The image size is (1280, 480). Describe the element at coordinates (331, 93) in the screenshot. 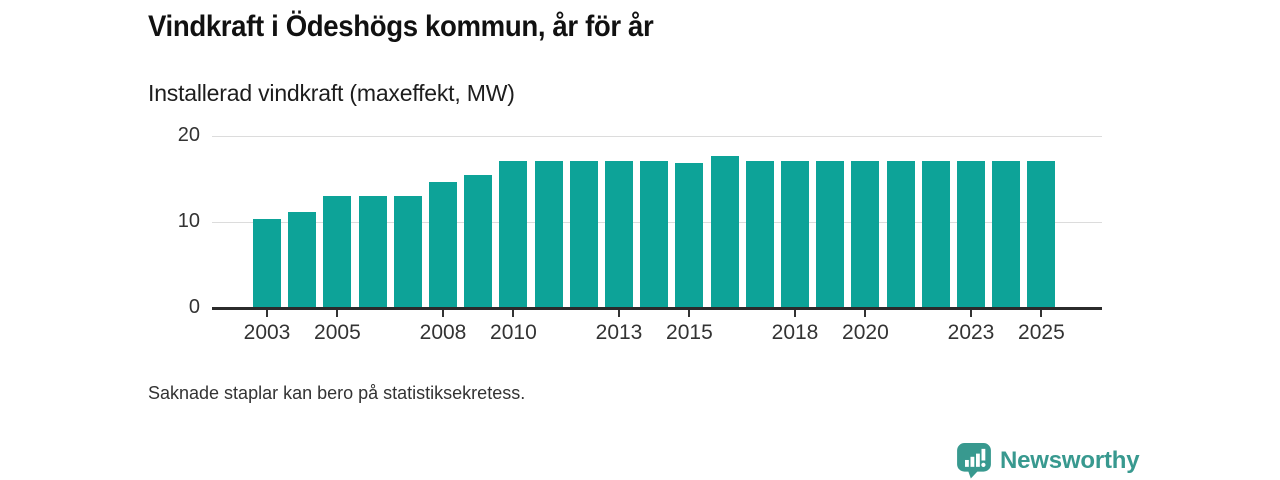

I see `chart-subtitle: Installerad vindkraft (maxeffekt, MW)` at that location.